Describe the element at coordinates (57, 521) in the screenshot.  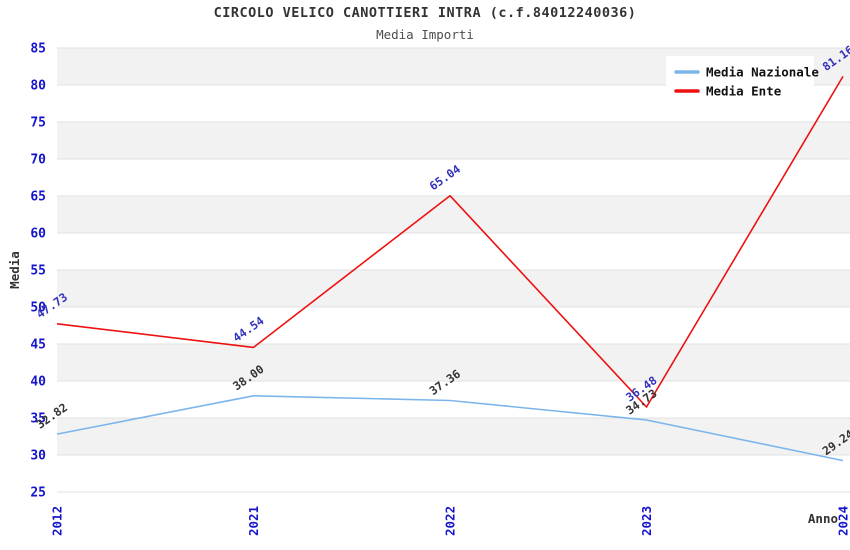
I see `x-tick-label: 2012` at that location.